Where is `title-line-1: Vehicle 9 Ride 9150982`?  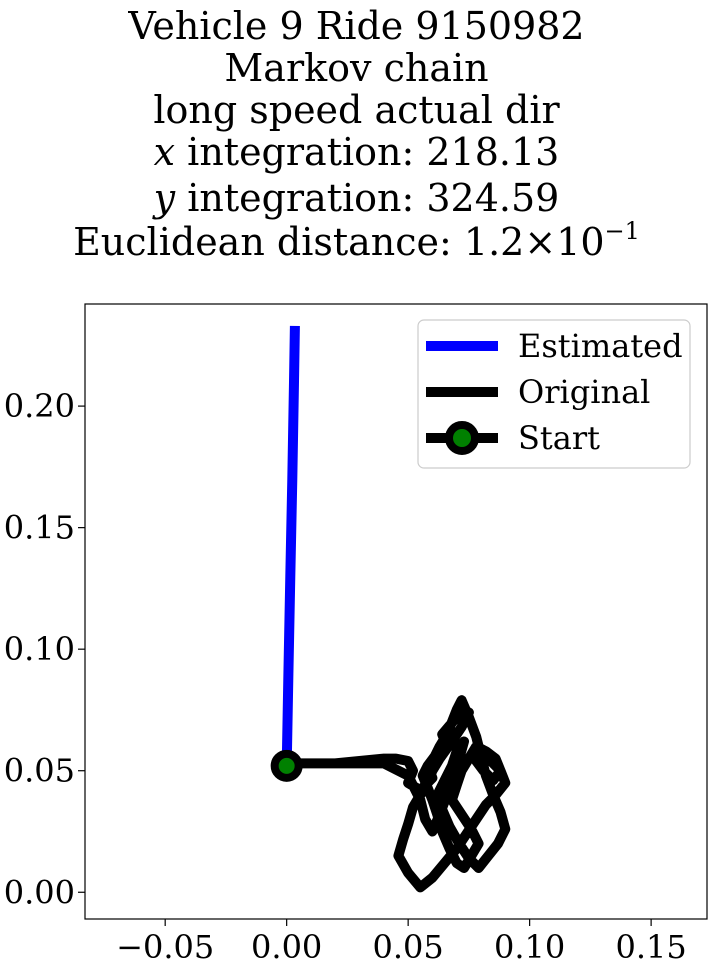
title-line-1: Vehicle 9 Ride 9150982 is located at coordinates (356, 26).